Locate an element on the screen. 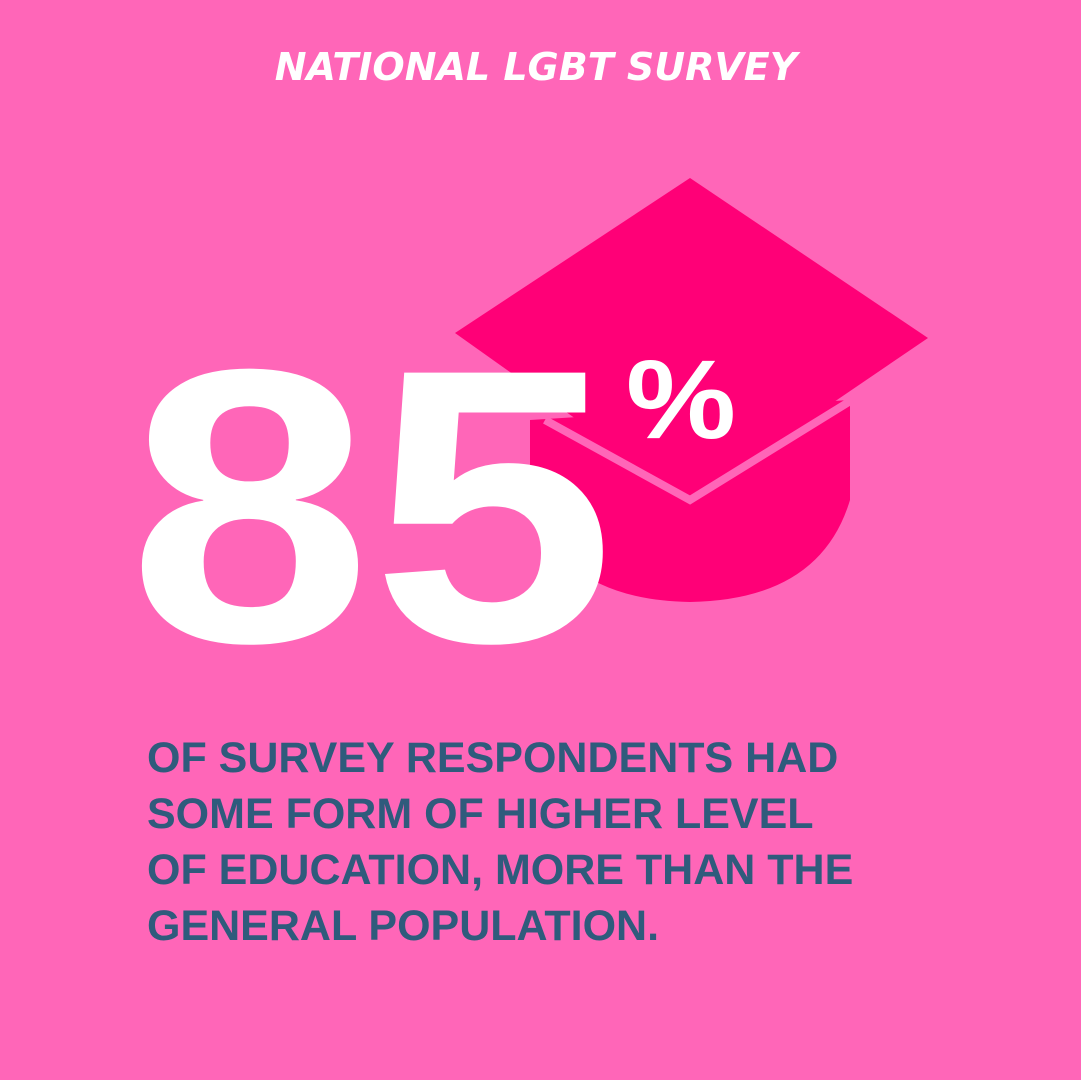 The width and height of the screenshot is (1081, 1080). description-line: GENERAL POPULATION. is located at coordinates (403, 926).